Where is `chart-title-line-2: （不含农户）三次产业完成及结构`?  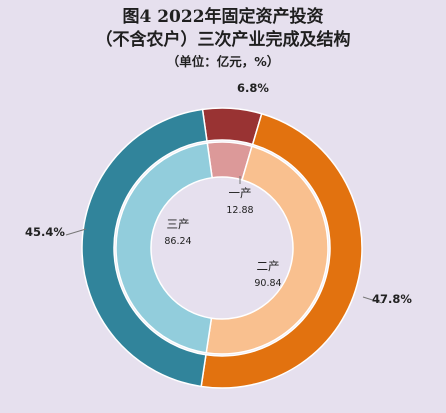
chart-title-line-2: （不含农户）三次产业完成及结构 is located at coordinates (223, 40).